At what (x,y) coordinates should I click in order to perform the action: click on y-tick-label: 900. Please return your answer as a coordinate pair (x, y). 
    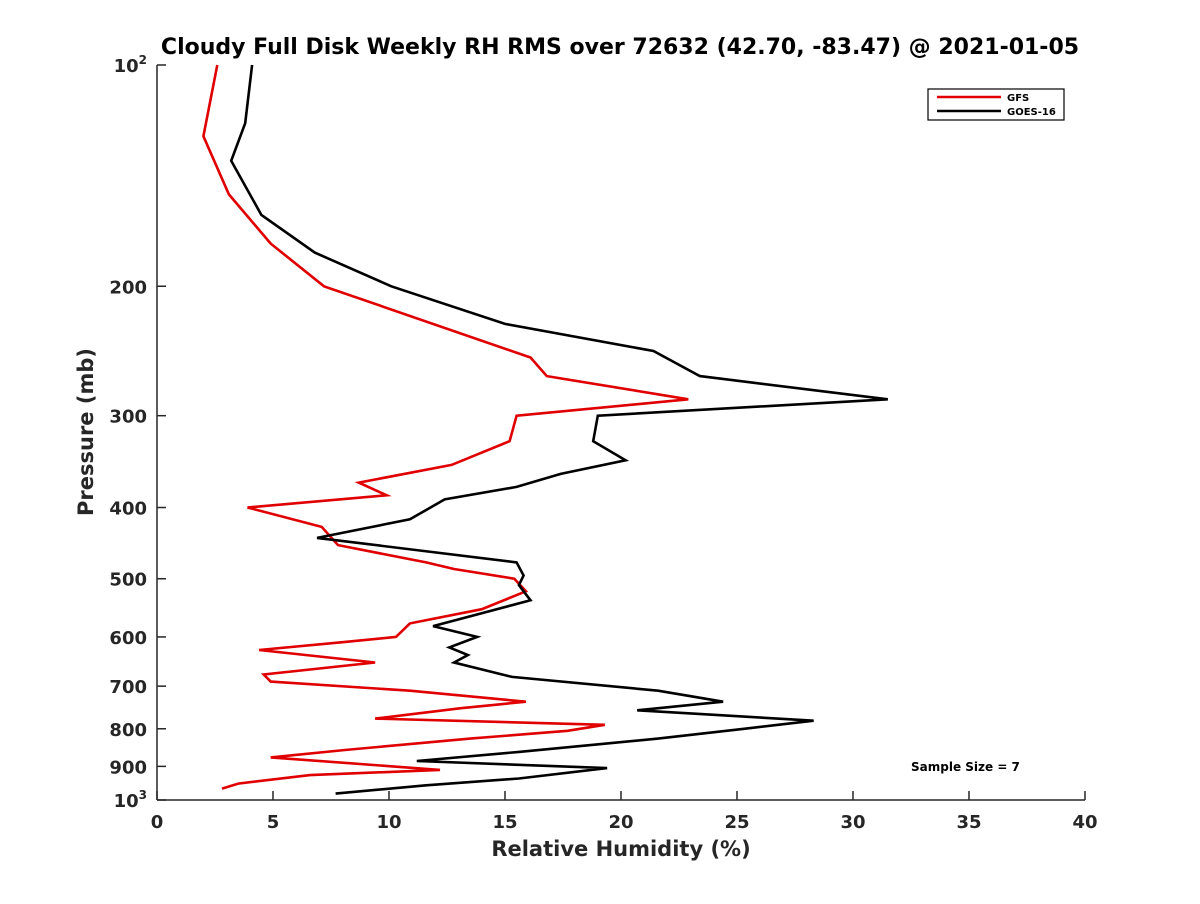
    Looking at the image, I should click on (128, 767).